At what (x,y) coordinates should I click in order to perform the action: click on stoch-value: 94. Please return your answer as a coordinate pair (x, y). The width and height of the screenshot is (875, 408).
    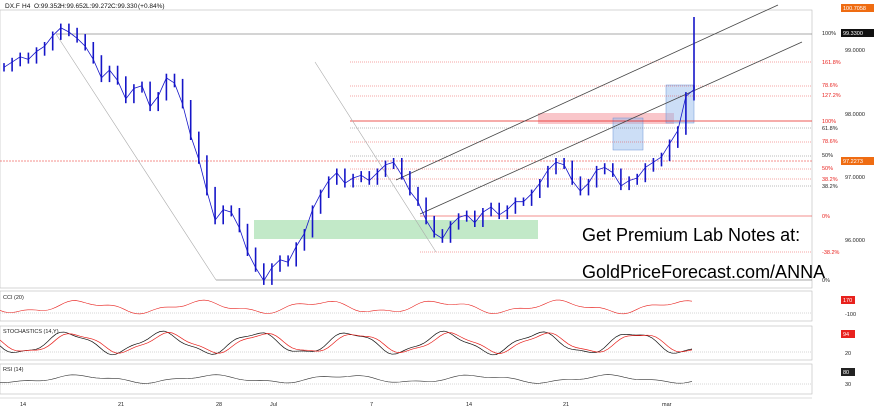
    Looking at the image, I should click on (846, 335).